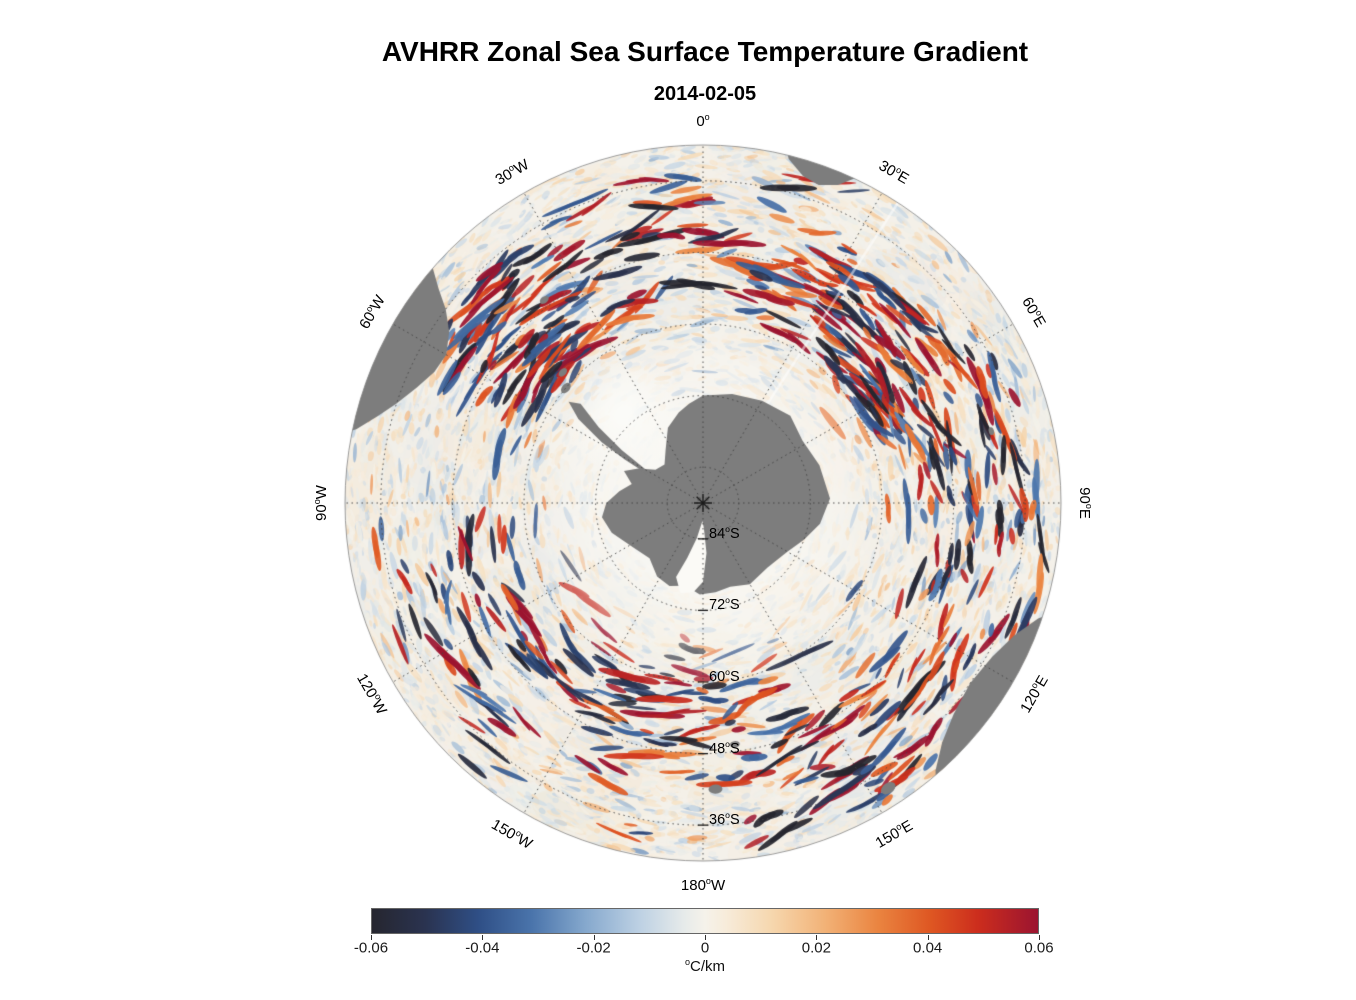 Image resolution: width=1356 pixels, height=1000 pixels. I want to click on colorbar-gradient, so click(705, 921).